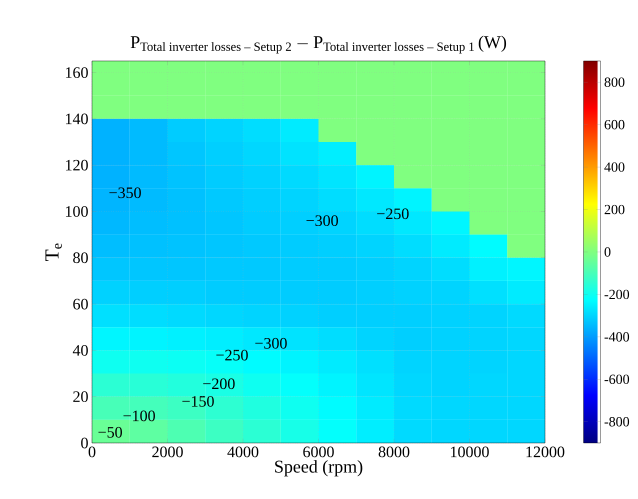  Describe the element at coordinates (219, 384) in the screenshot. I see `annotation: −200` at that location.